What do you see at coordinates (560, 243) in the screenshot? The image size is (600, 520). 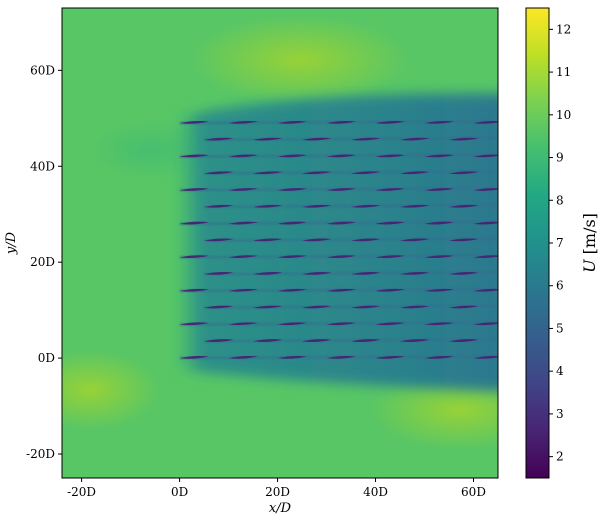 I see `colorbar-tick-label: 7` at bounding box center [560, 243].